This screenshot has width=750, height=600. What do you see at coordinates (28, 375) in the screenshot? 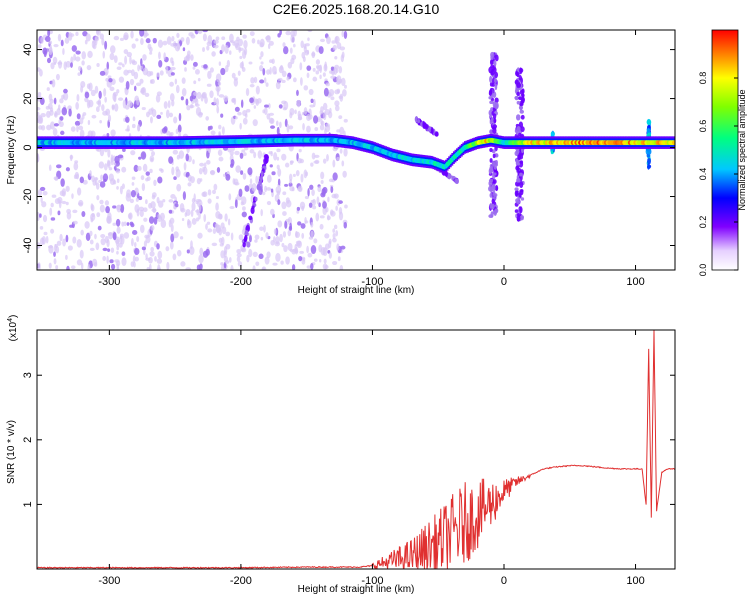
I see `y-tick-label: 3` at bounding box center [28, 375].